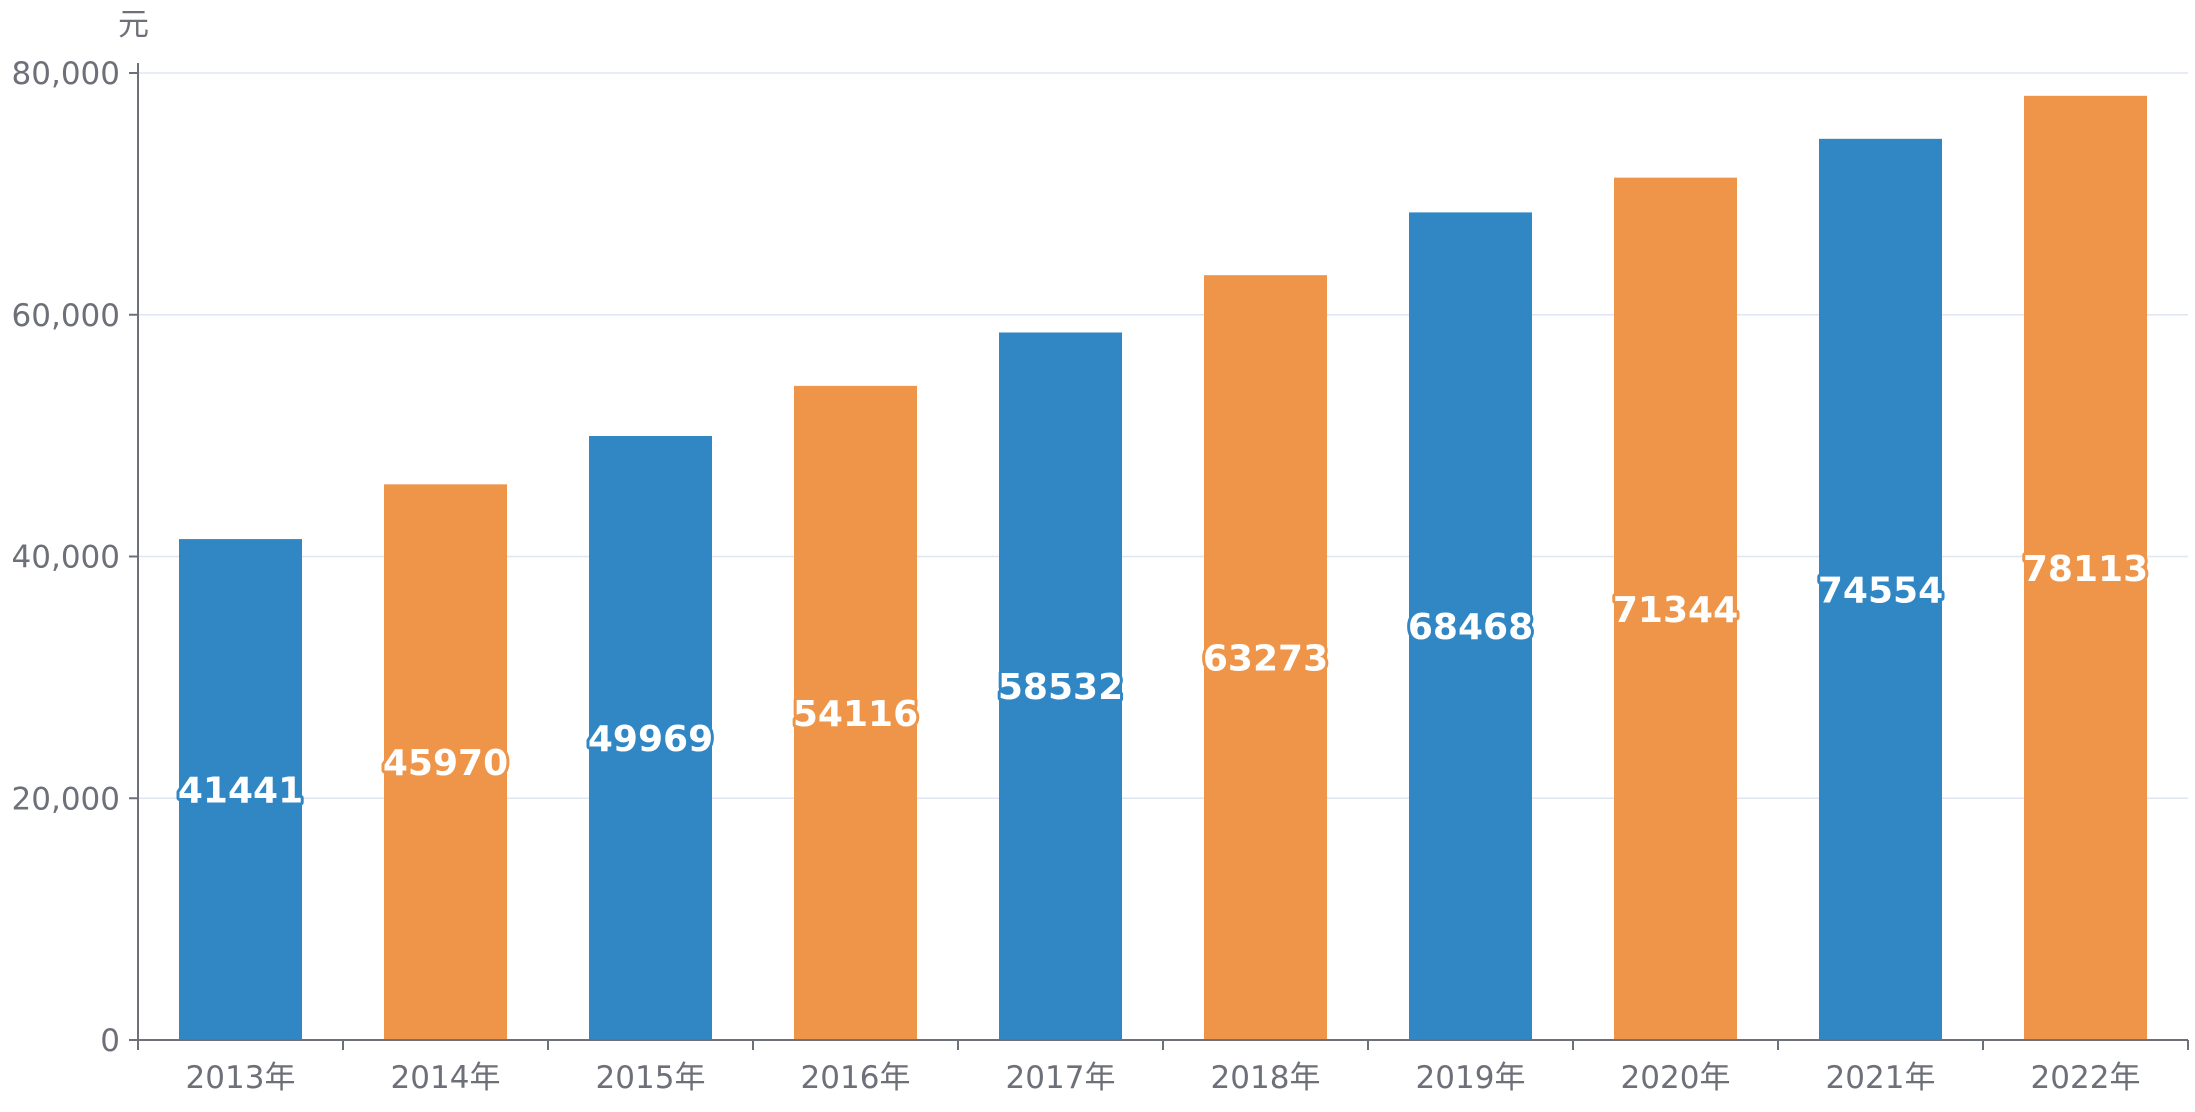 The height and width of the screenshot is (1112, 2195). Describe the element at coordinates (1266, 1078) in the screenshot. I see `x-tick-label: 2018年` at that location.